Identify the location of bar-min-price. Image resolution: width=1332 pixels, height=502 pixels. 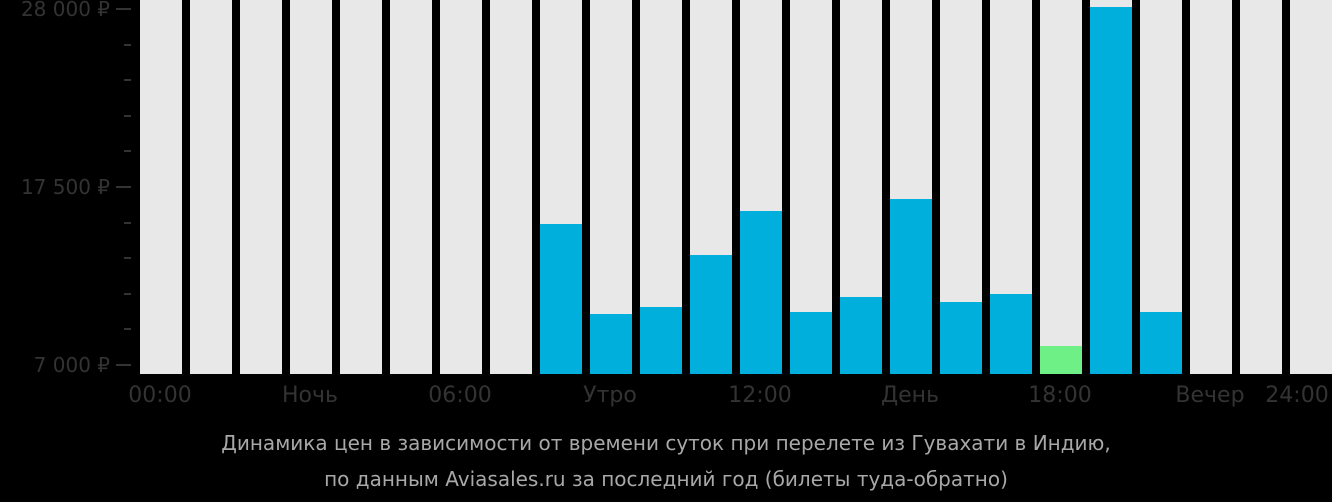
(1061, 360).